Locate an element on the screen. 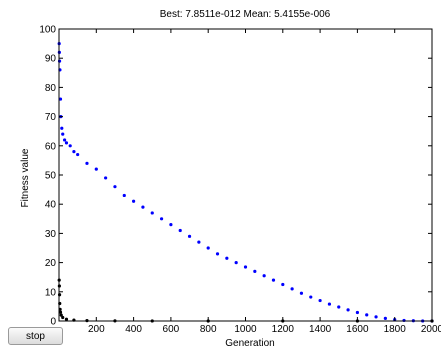  y-axis-label: Fitness value is located at coordinates (25, 177).